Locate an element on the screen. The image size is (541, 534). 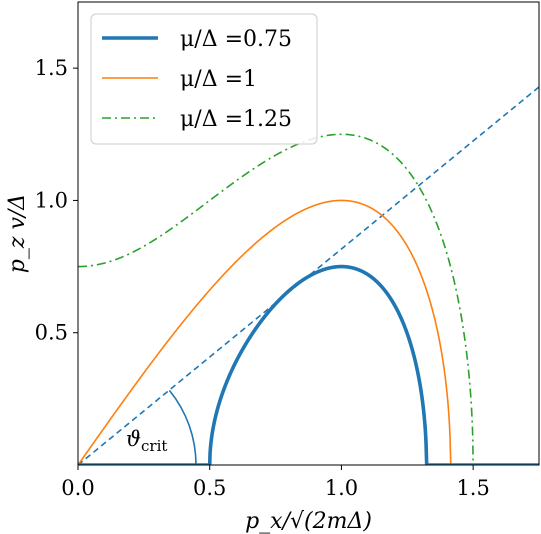
legend-box is located at coordinates (204, 79).